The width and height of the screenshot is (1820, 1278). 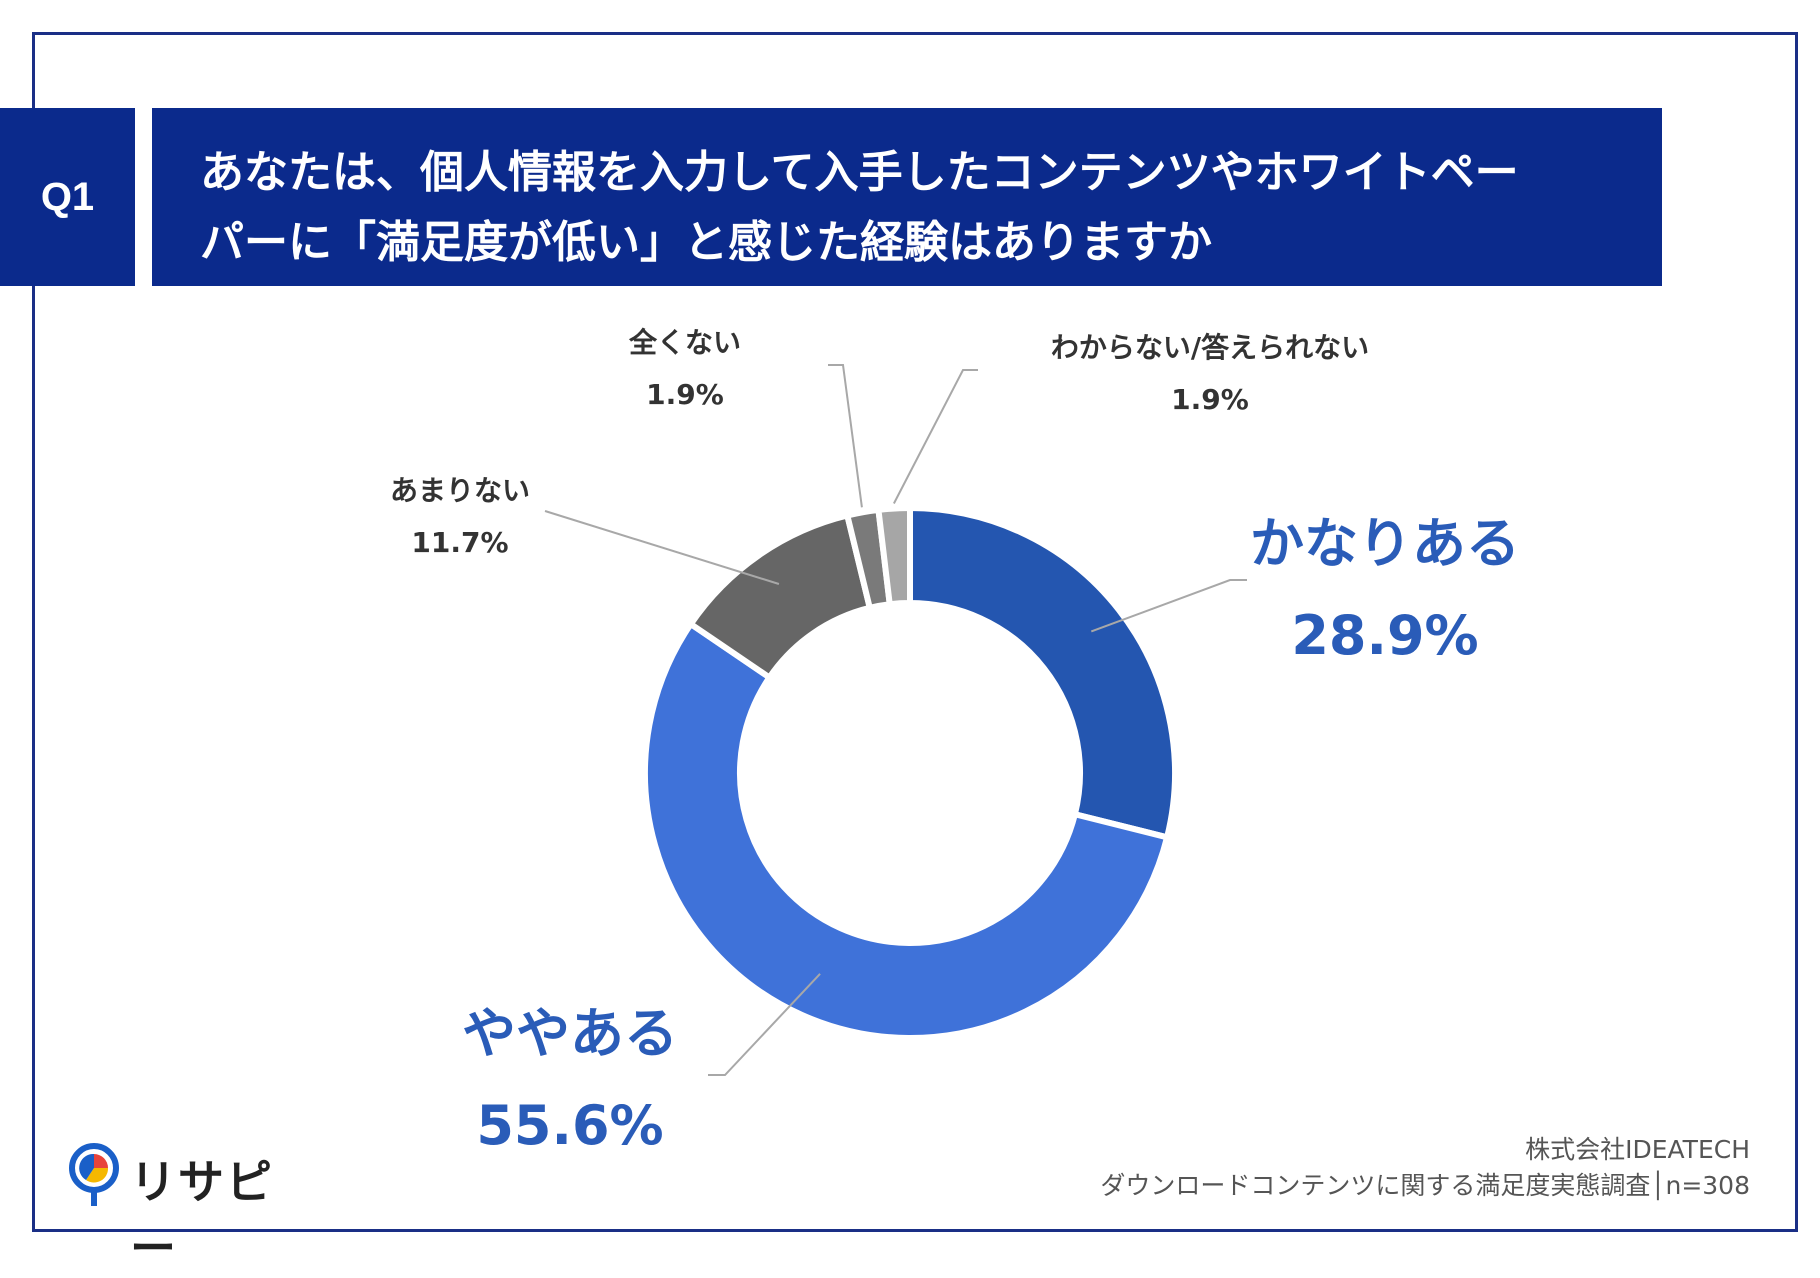 I want to click on label-wakaranai-pct: 1.9%, so click(x=1210, y=399).